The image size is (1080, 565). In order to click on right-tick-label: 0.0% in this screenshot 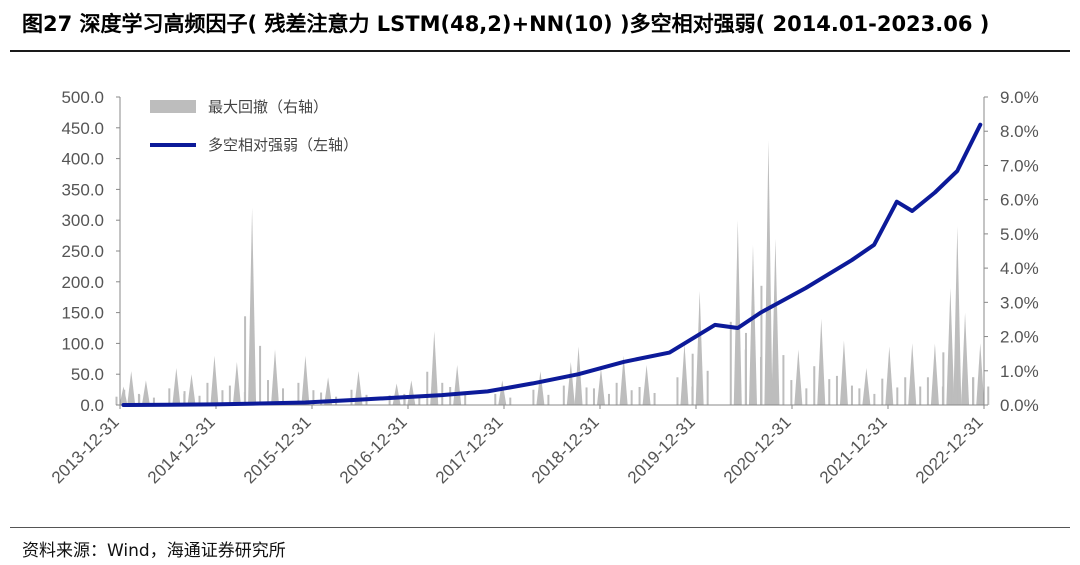, I will do `click(1019, 405)`.